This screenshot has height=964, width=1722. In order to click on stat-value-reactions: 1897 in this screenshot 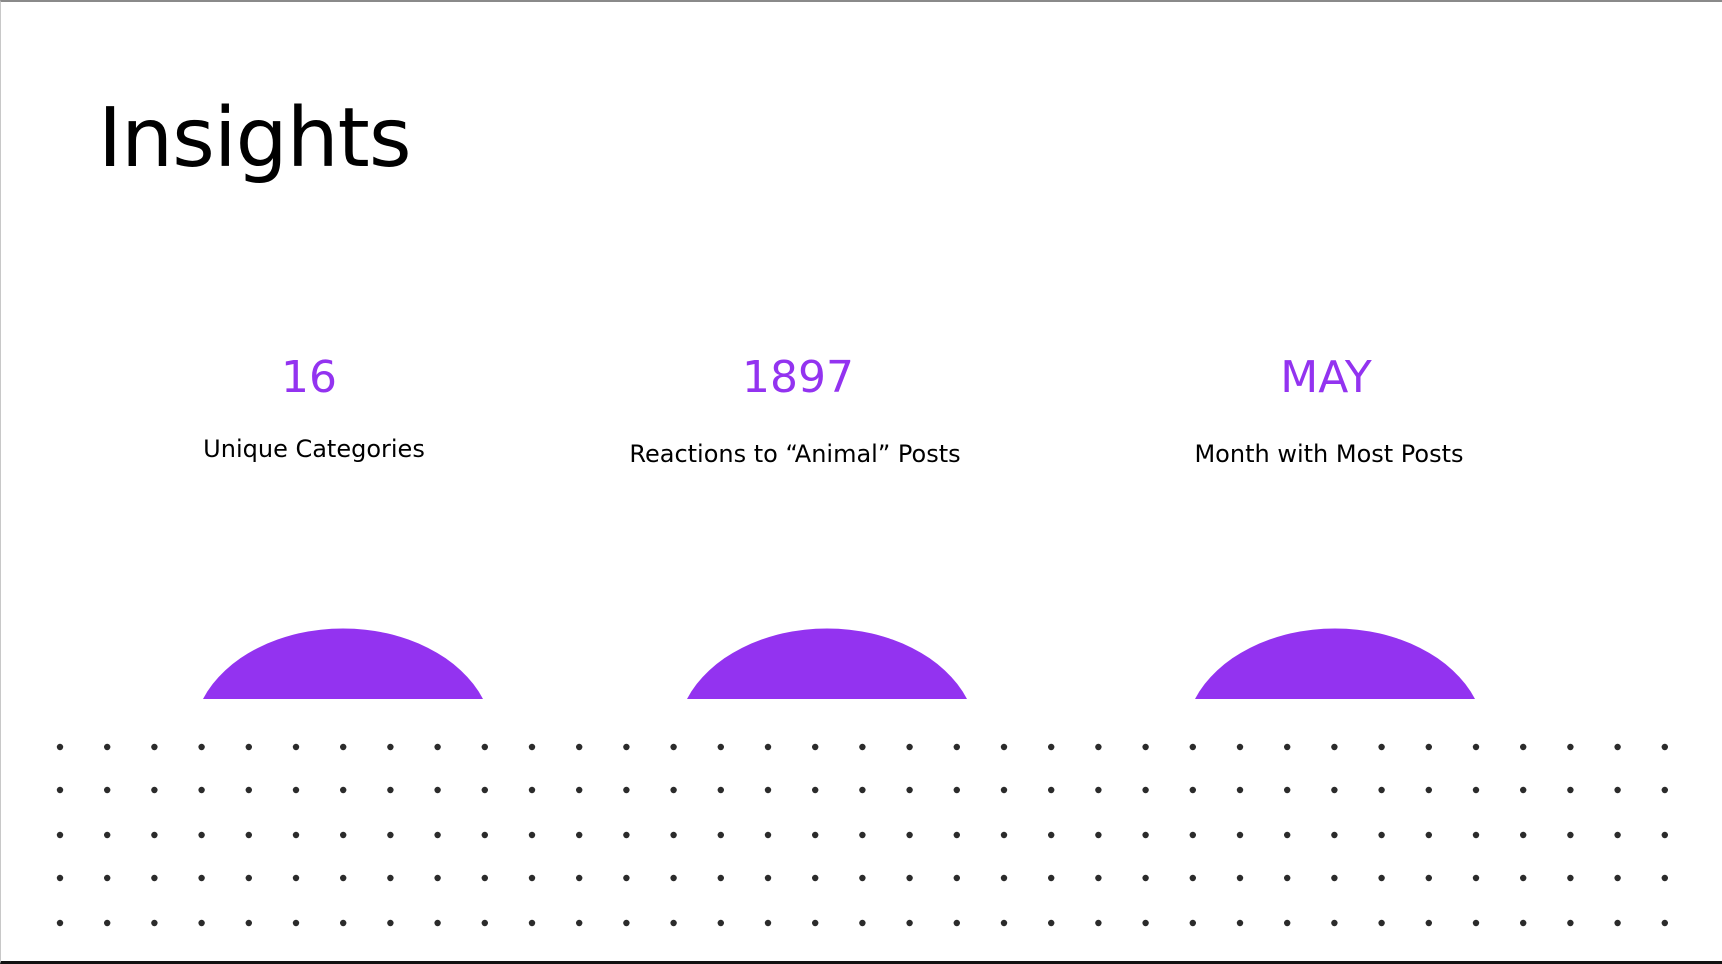, I will do `click(798, 377)`.